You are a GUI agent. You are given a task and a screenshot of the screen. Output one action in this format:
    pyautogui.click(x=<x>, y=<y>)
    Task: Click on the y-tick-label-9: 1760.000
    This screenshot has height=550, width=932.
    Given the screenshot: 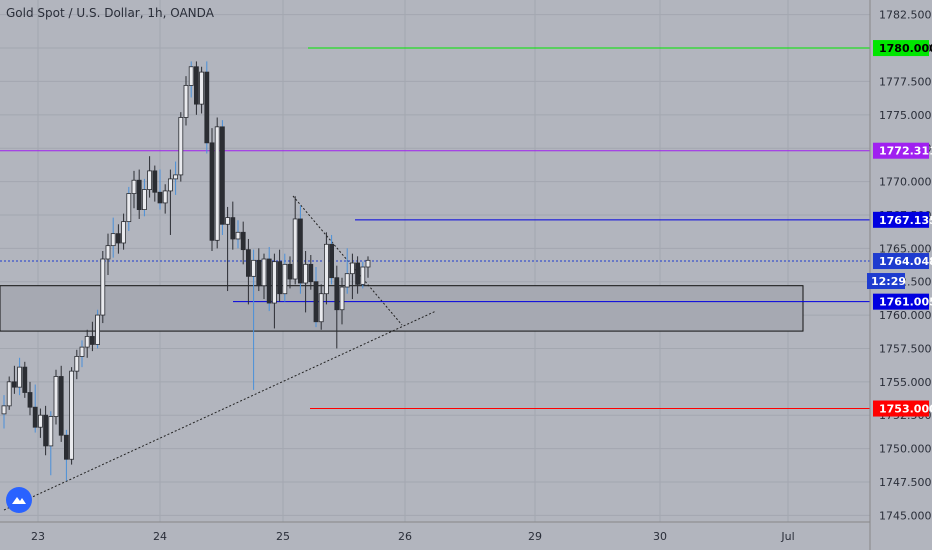 What is the action you would take?
    pyautogui.click(x=905, y=315)
    